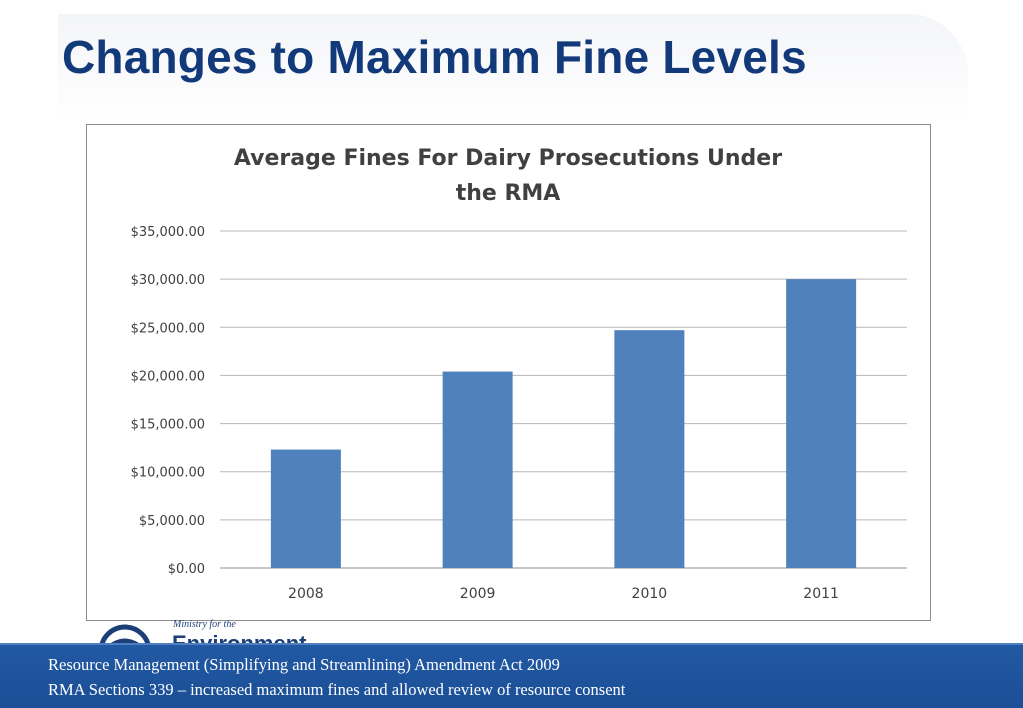 This screenshot has width=1023, height=708. I want to click on y-tick-label: $30,000.00, so click(168, 280).